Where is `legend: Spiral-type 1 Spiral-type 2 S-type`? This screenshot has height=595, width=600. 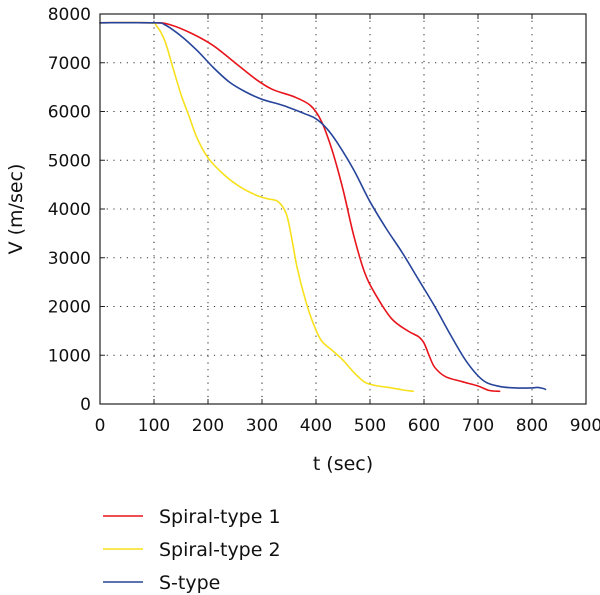 legend: Spiral-type 1 Spiral-type 2 S-type is located at coordinates (192, 550).